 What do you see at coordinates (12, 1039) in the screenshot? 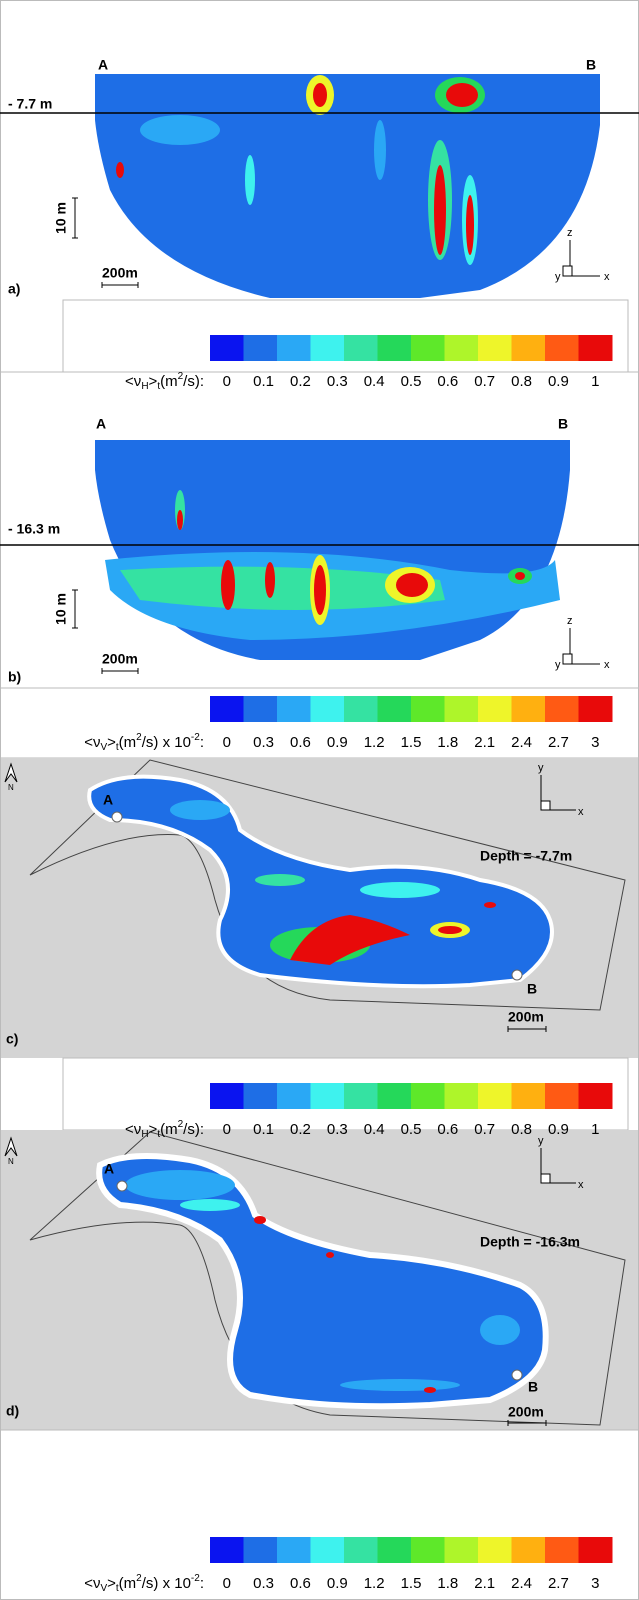
I see `panel-label: c)` at bounding box center [12, 1039].